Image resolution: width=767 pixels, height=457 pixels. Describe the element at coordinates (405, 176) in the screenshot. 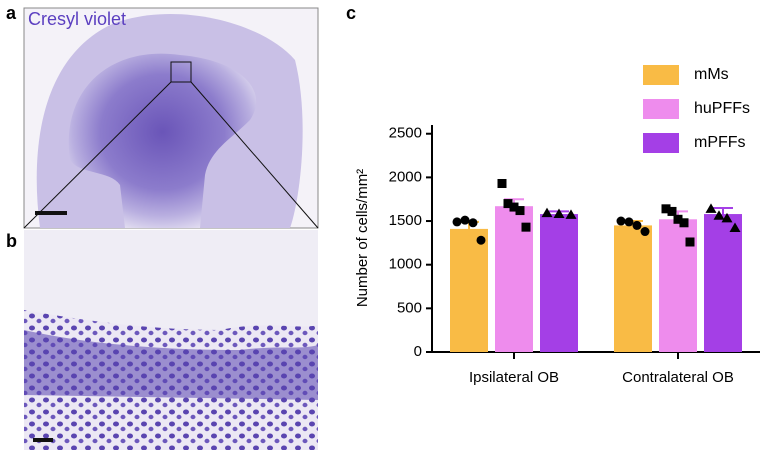

I see `y-tick-label: 2000` at that location.